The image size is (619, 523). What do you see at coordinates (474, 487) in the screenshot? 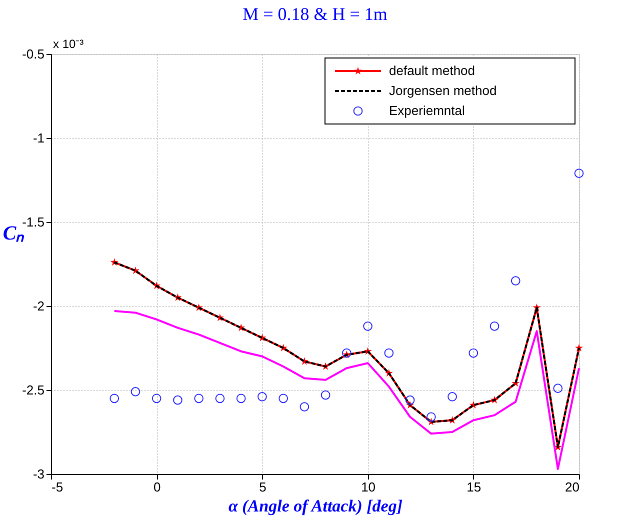
I see `x-tick-label: 15` at bounding box center [474, 487].